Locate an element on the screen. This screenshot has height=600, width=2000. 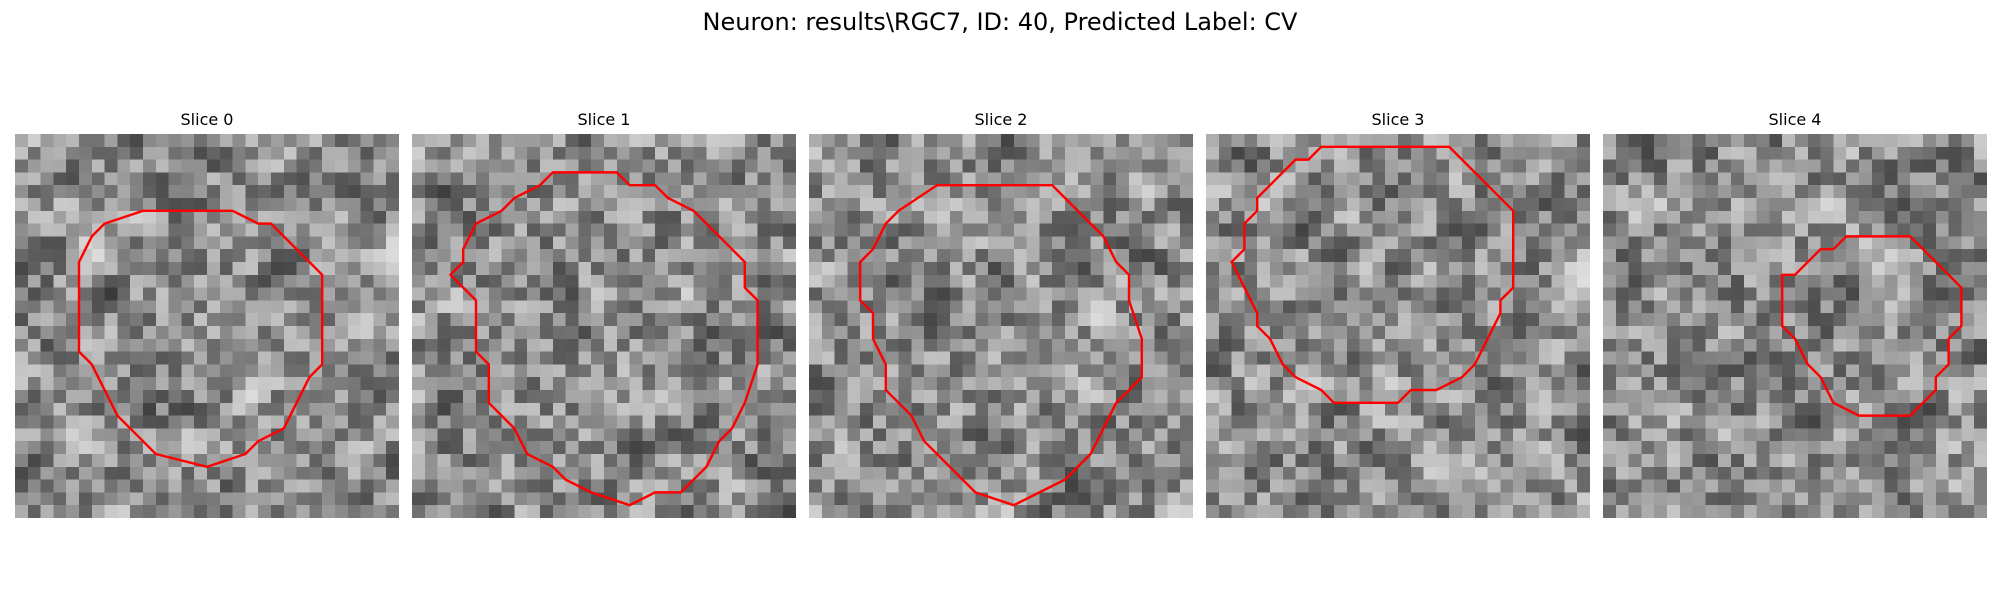
slice-2-contour-overlay is located at coordinates (1001, 345).